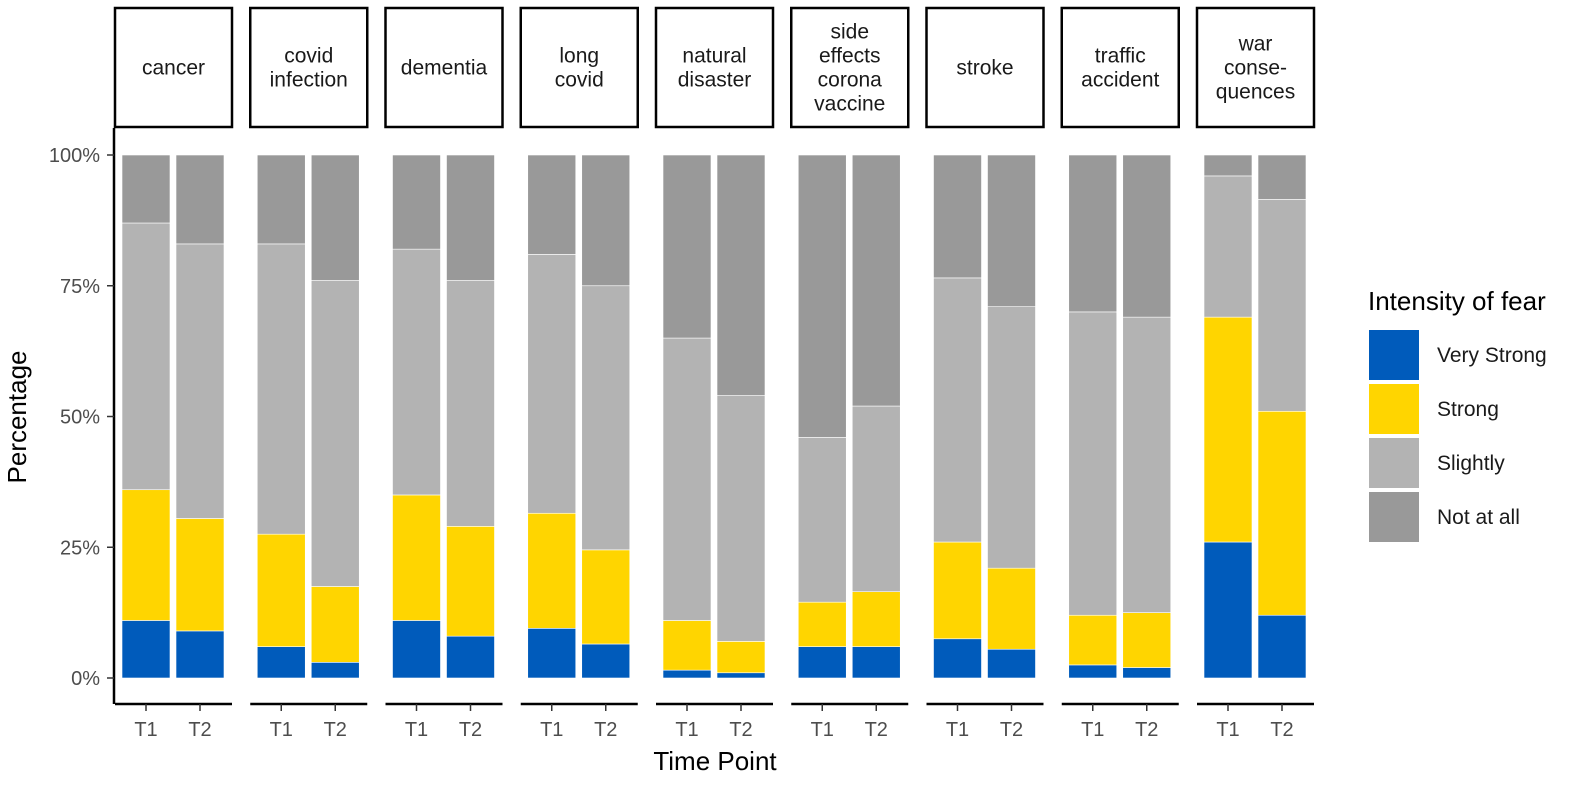 This screenshot has width=1595, height=789. I want to click on y-tick-label: 75%, so click(80, 287).